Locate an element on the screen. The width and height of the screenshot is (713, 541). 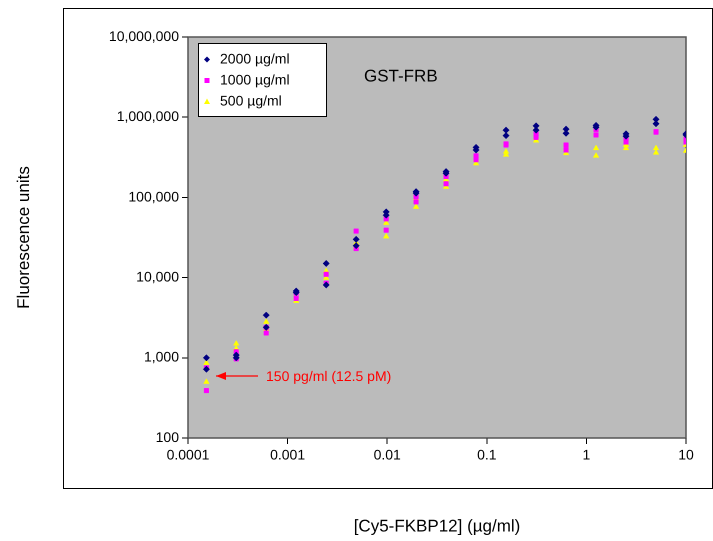
legend-label: 2000 µg/ml is located at coordinates (255, 58).